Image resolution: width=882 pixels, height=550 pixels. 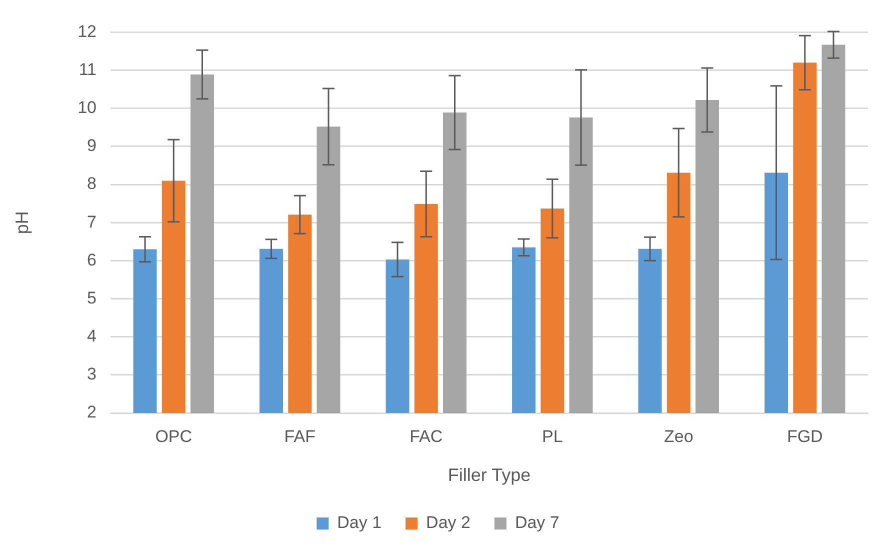 What do you see at coordinates (489, 475) in the screenshot?
I see `x-axis-title: Filler Type` at bounding box center [489, 475].